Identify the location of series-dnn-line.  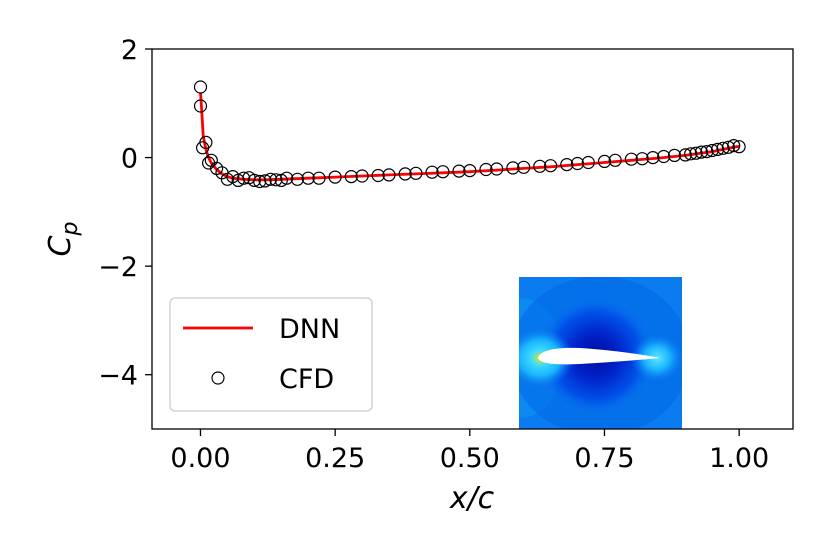
(469, 137).